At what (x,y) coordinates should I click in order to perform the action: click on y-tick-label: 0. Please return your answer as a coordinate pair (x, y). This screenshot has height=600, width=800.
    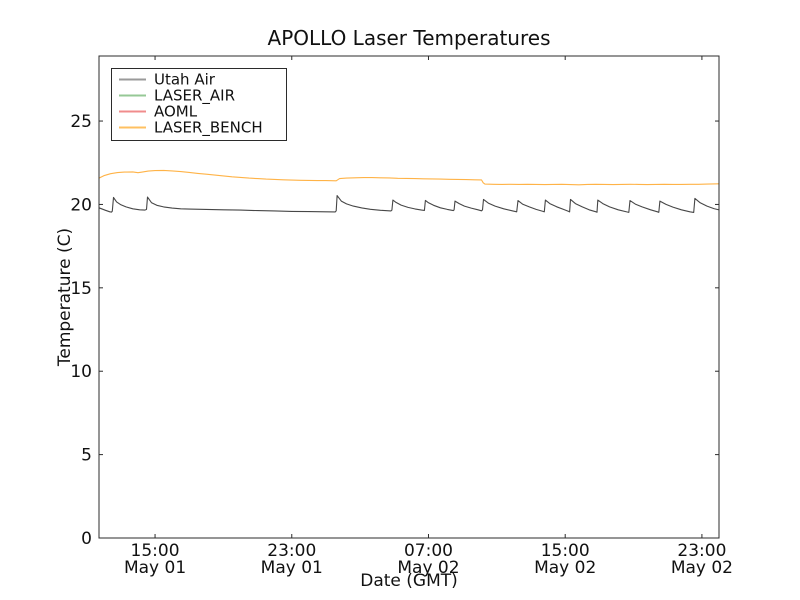
    Looking at the image, I should click on (86, 539).